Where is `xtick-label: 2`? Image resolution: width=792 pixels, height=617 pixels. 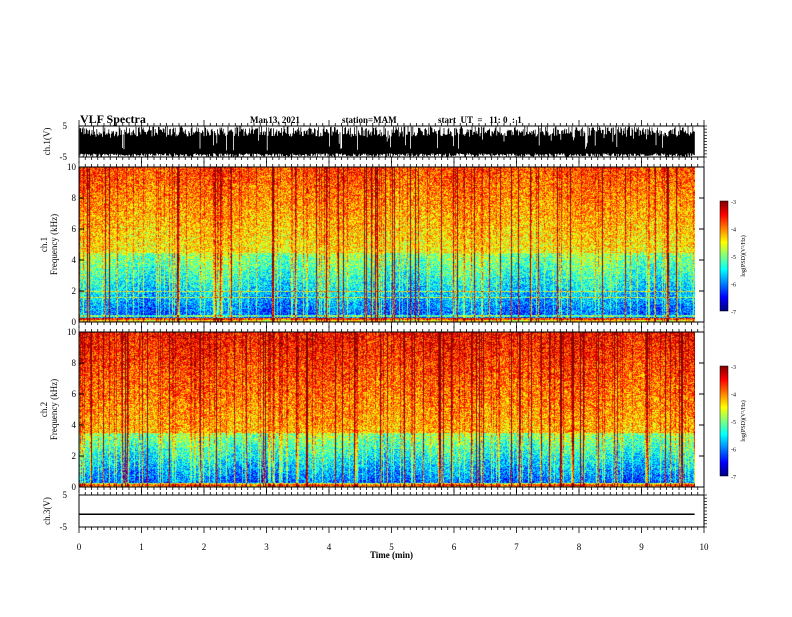 xtick-label: 2 is located at coordinates (204, 547).